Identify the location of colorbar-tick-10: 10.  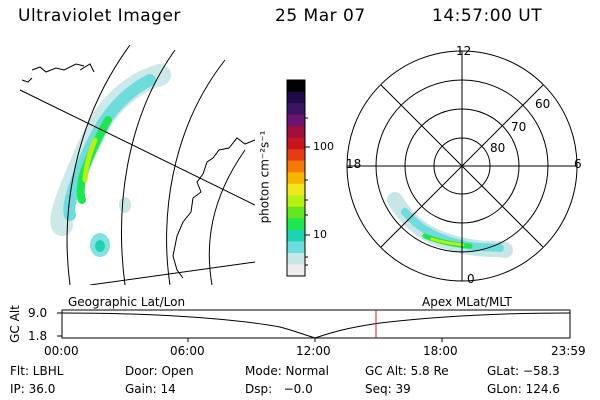
(320, 234).